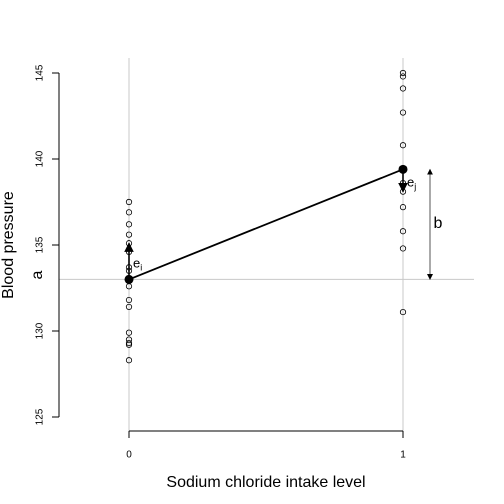 This screenshot has width=504, height=504. I want to click on regression-line, so click(266, 224).